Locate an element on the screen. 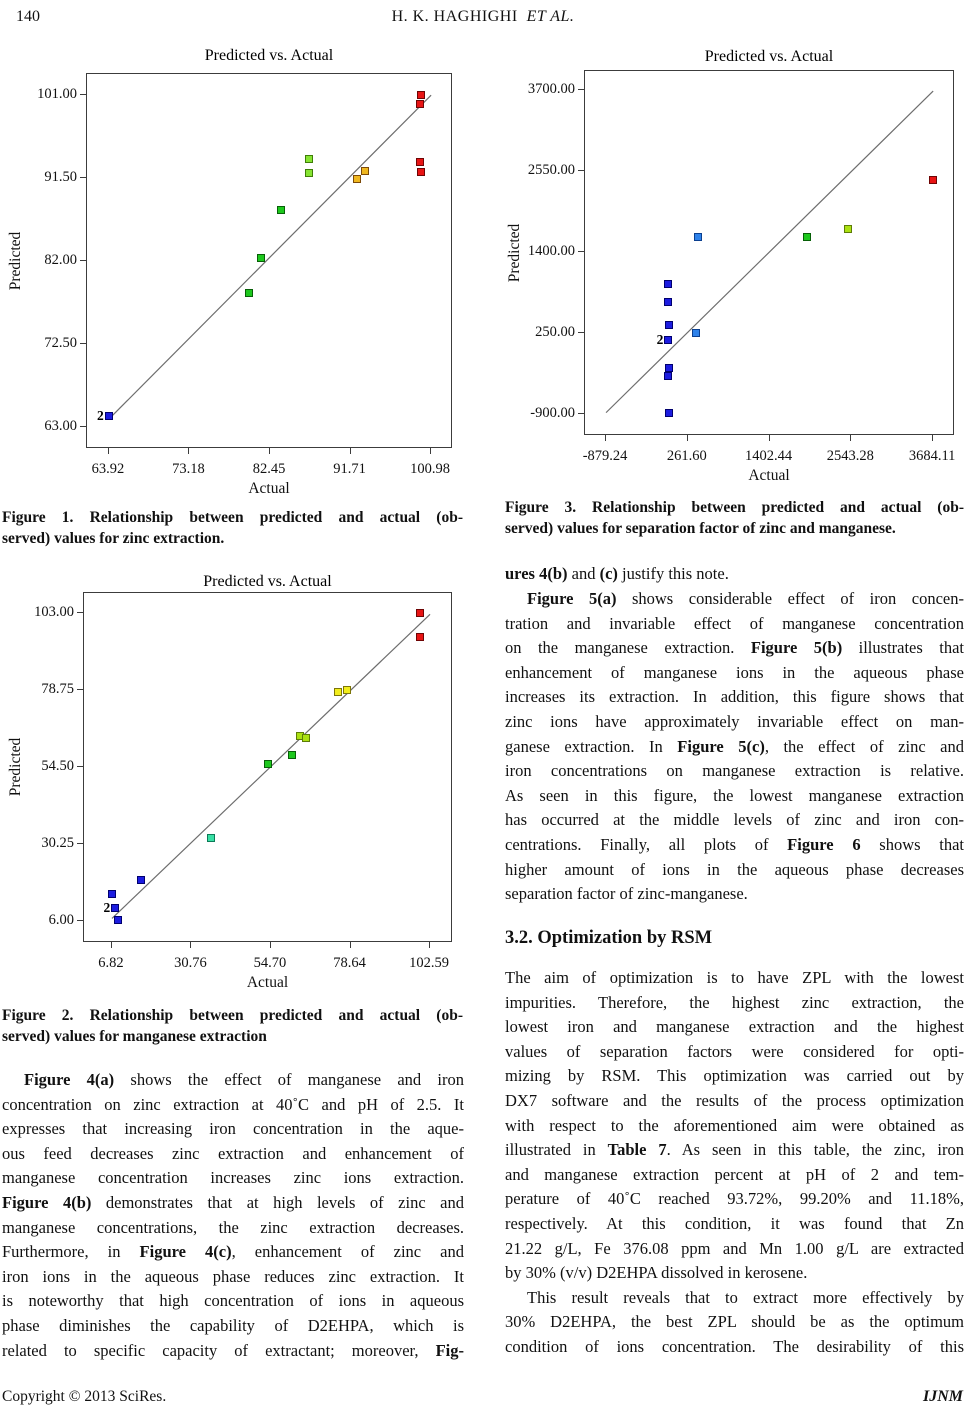  x-tick-label: 102.59 is located at coordinates (429, 963).